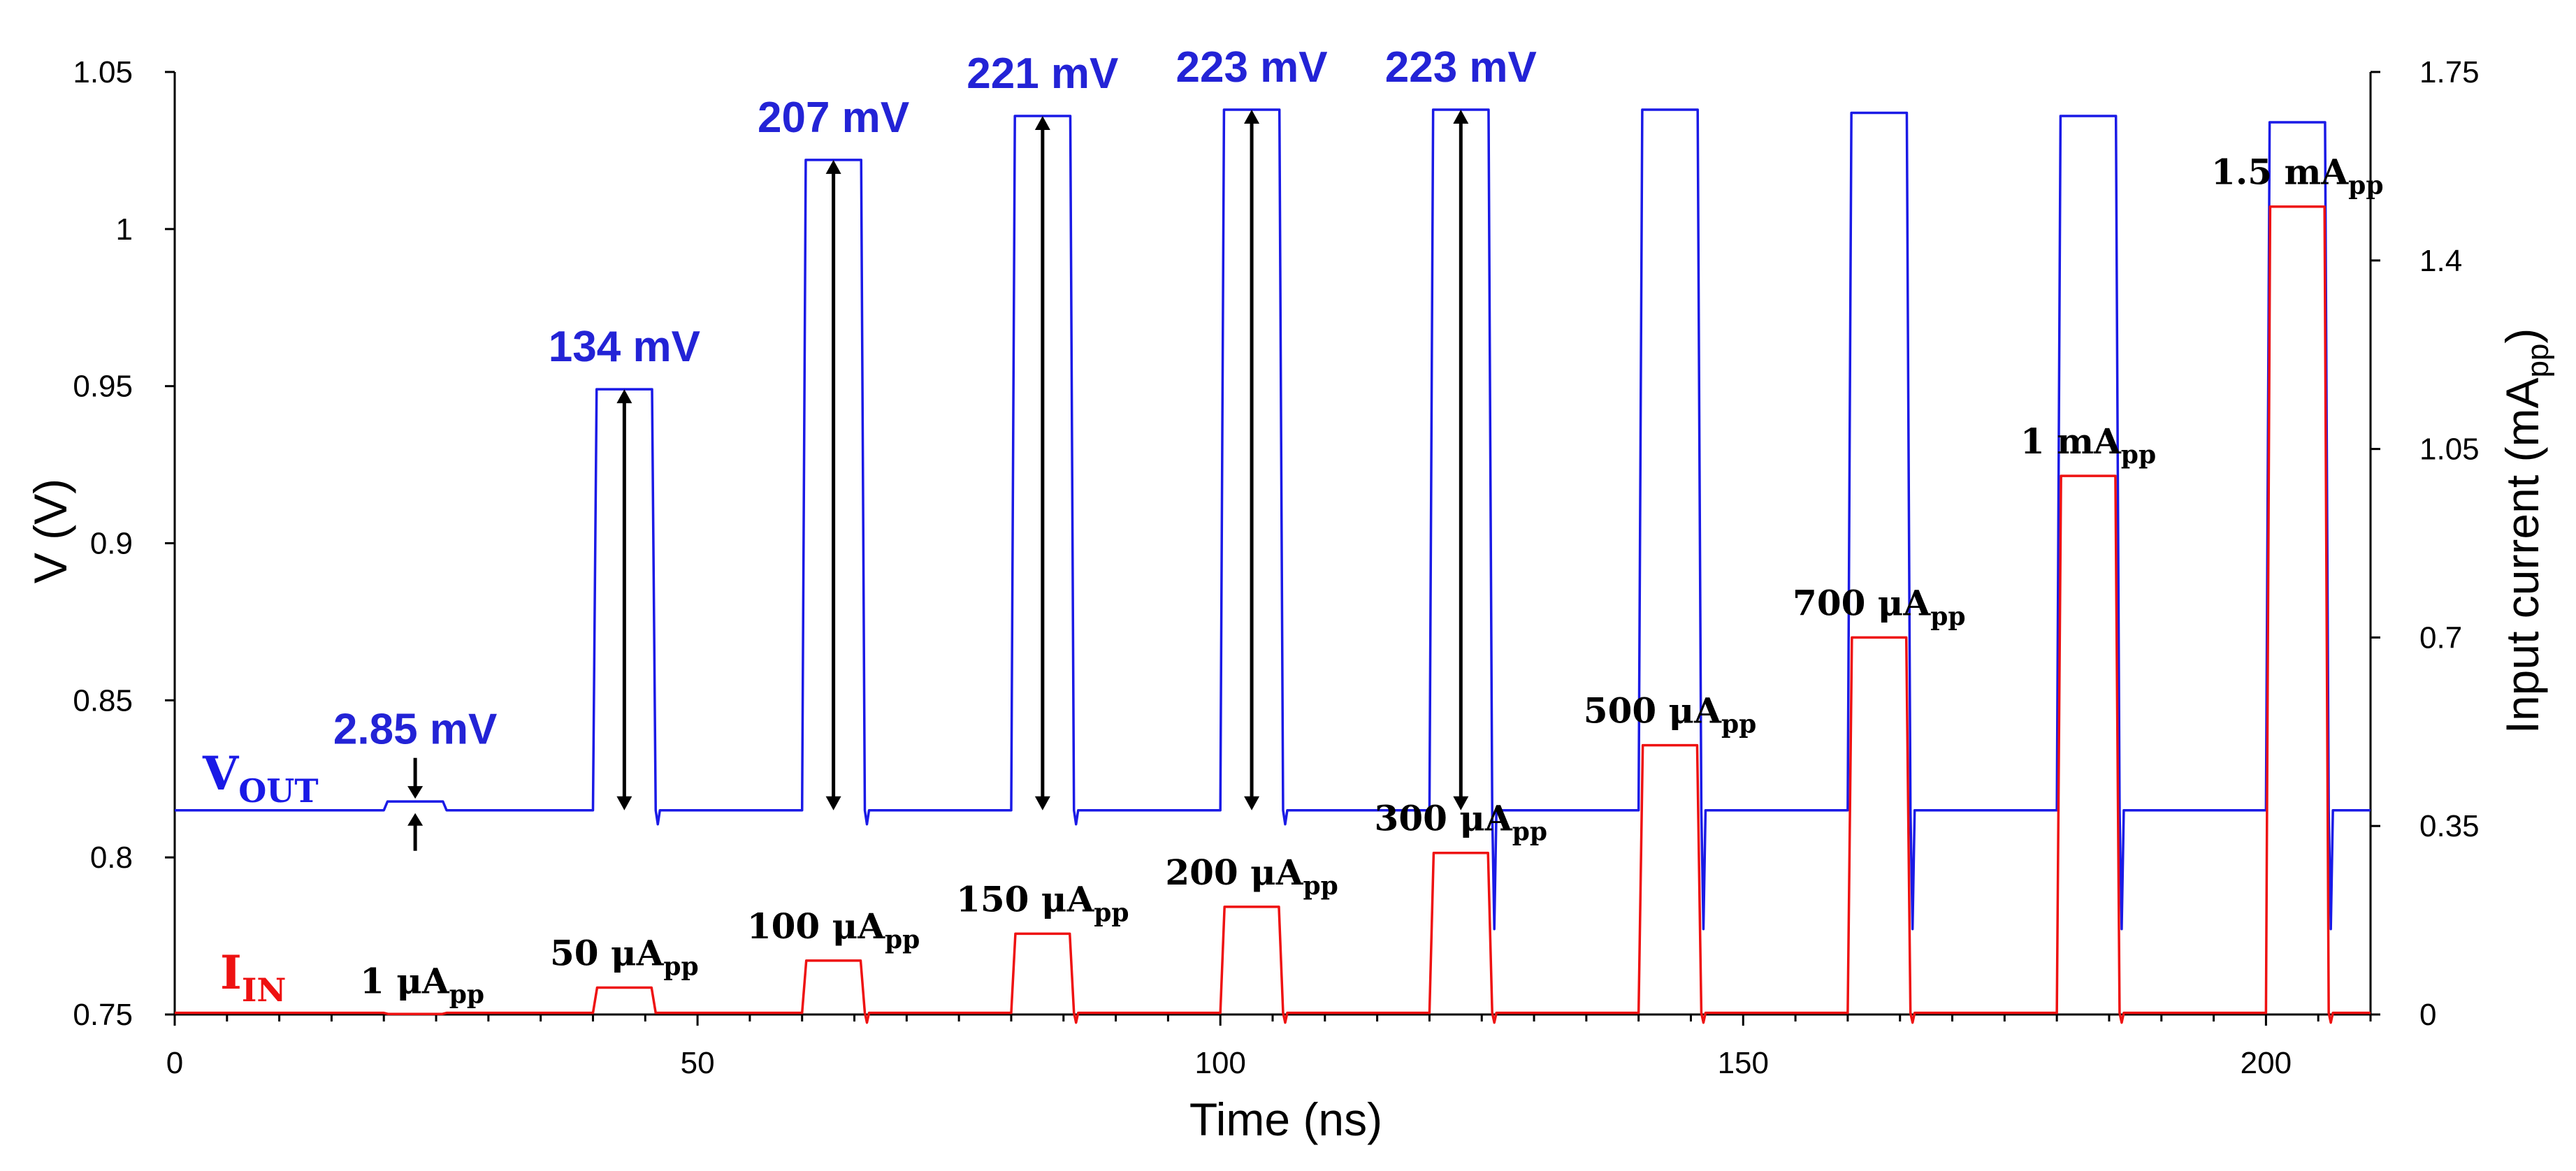 The height and width of the screenshot is (1171, 2576). Describe the element at coordinates (103, 387) in the screenshot. I see `y-left-tick-label: 0.95` at that location.